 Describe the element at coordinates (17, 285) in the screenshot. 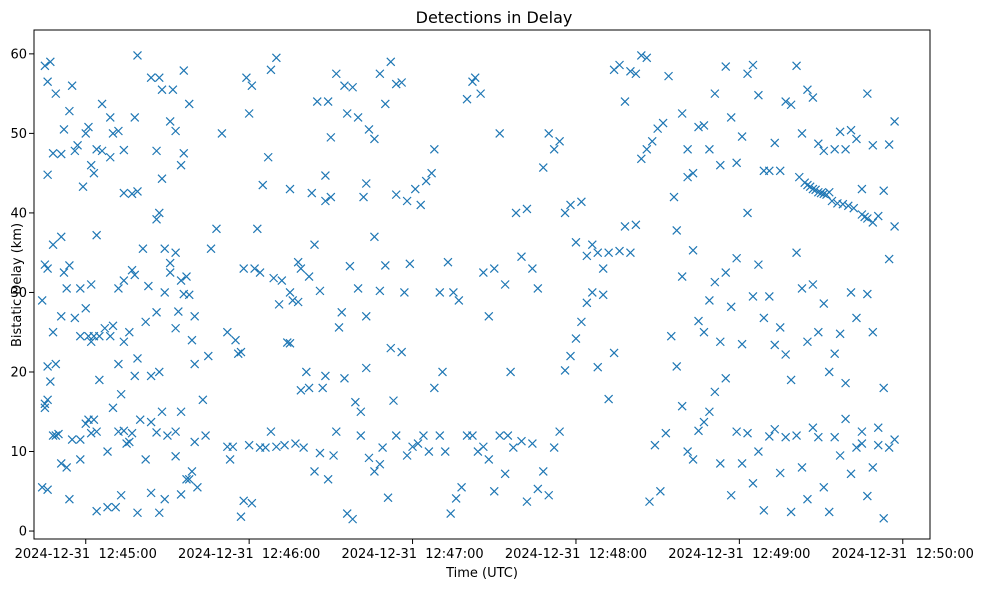

I see `y-axis-label: Bistatic Delay (km)` at that location.